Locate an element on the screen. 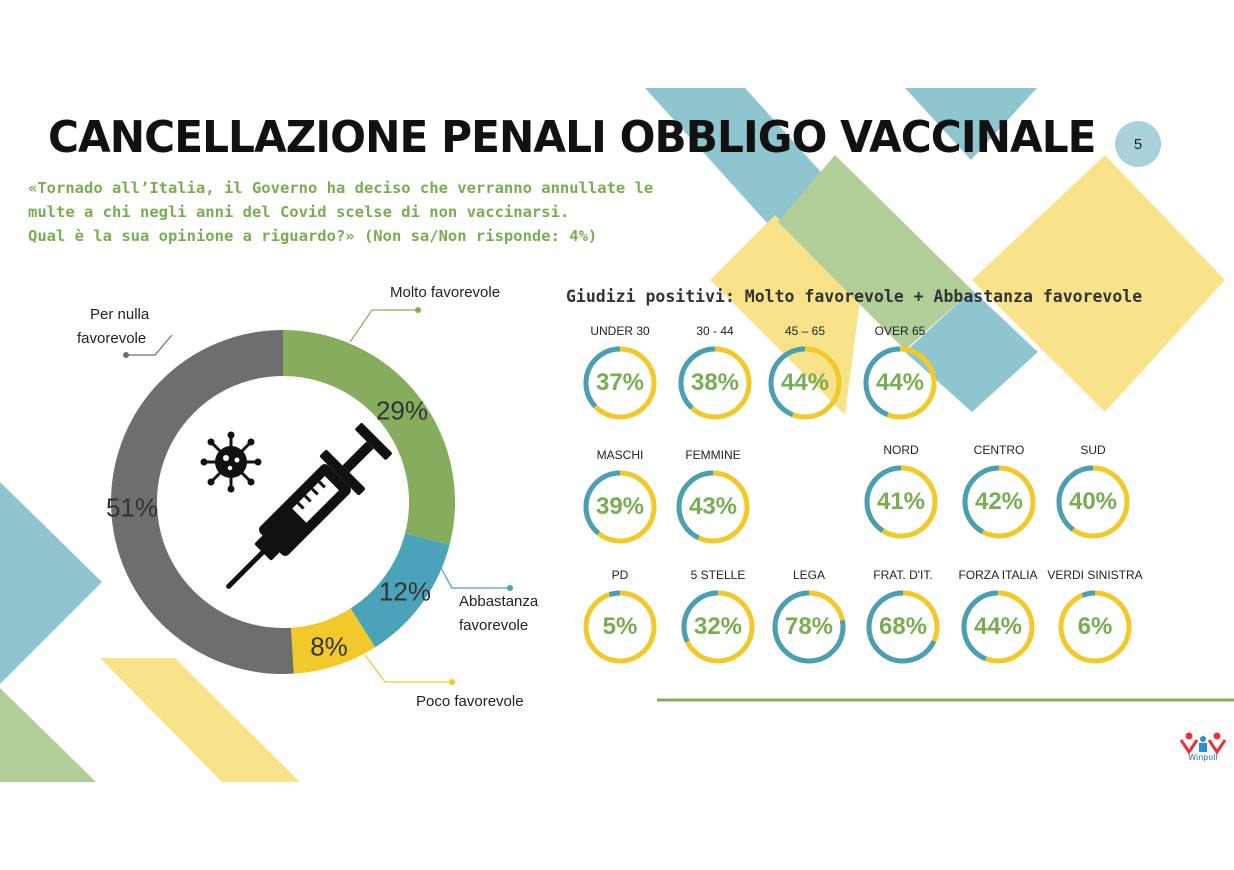 This screenshot has height=870, width=1234. leader-nulla is located at coordinates (149, 345).